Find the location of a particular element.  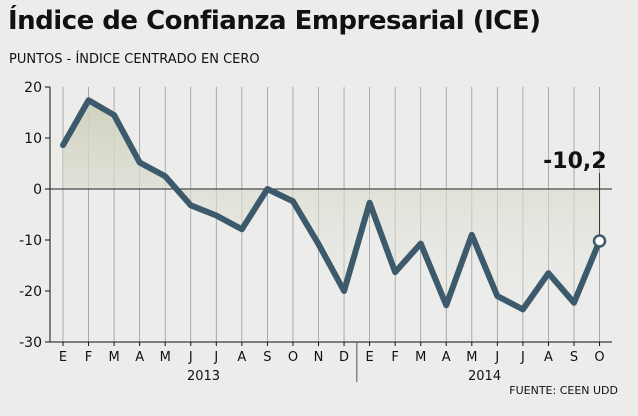

last-value-marker is located at coordinates (599, 241).